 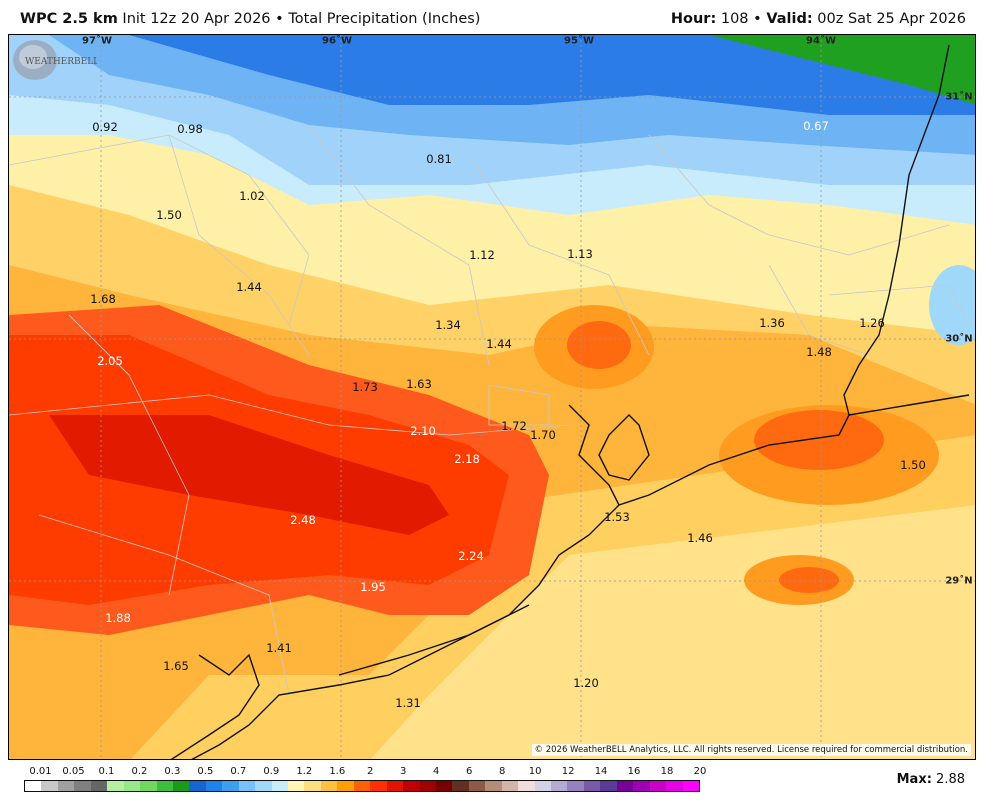 I want to click on hour-label: Hour:, so click(x=693, y=19).